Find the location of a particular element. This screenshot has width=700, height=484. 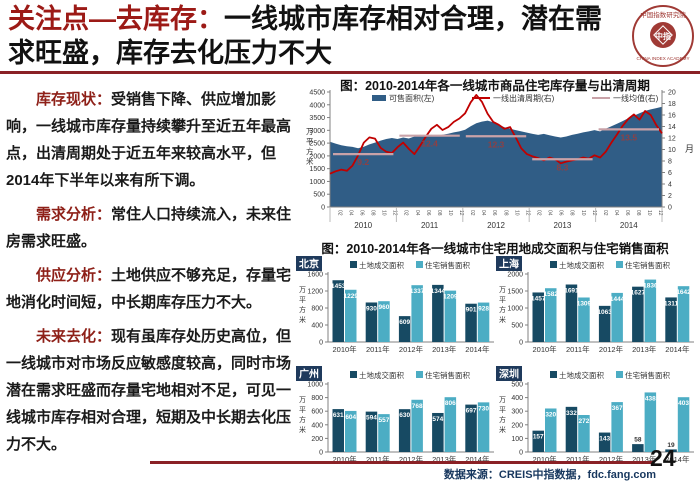

bar-value-label: 403 is located at coordinates (683, 403).